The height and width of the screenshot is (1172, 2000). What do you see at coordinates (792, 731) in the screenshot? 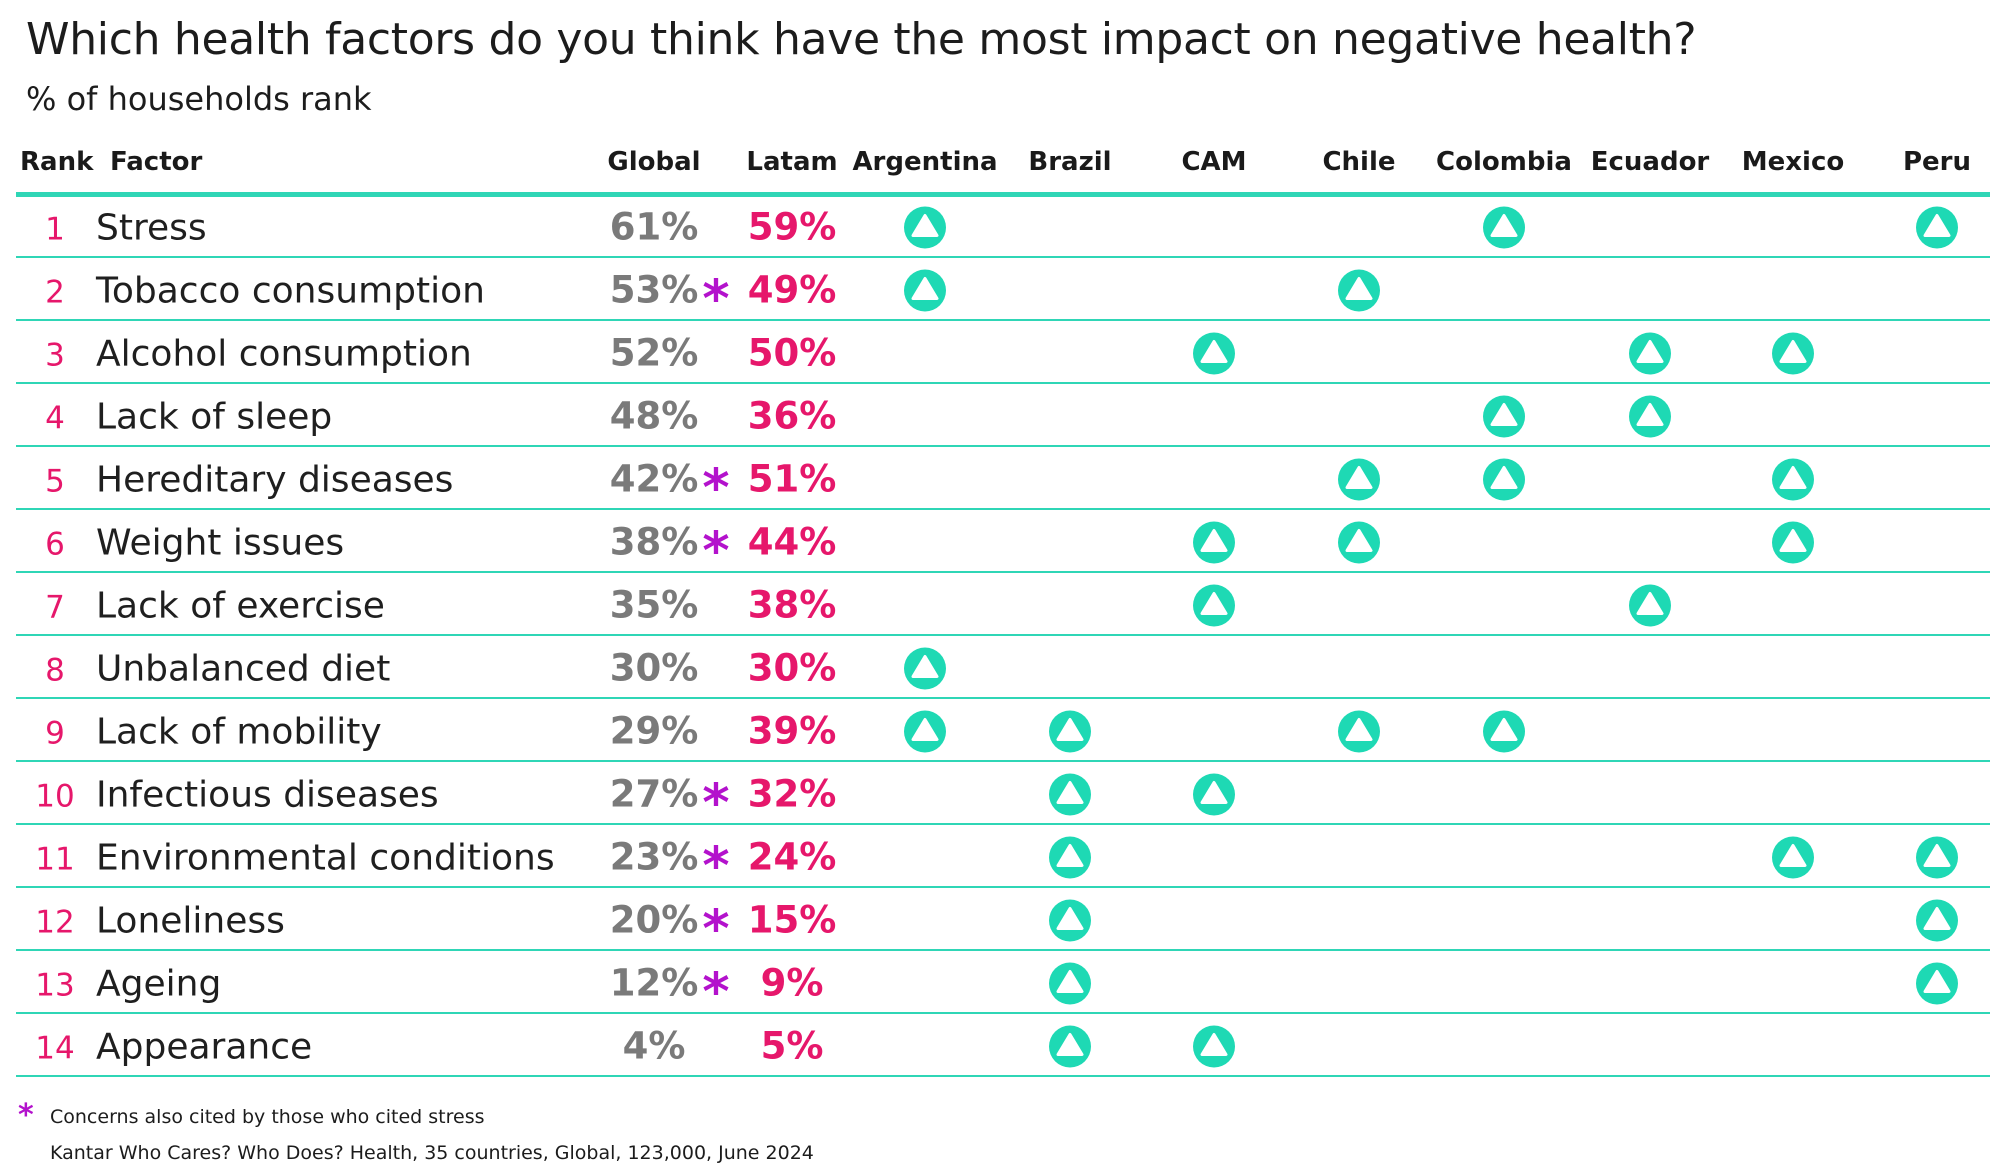
I see `latam-value: 39%` at bounding box center [792, 731].